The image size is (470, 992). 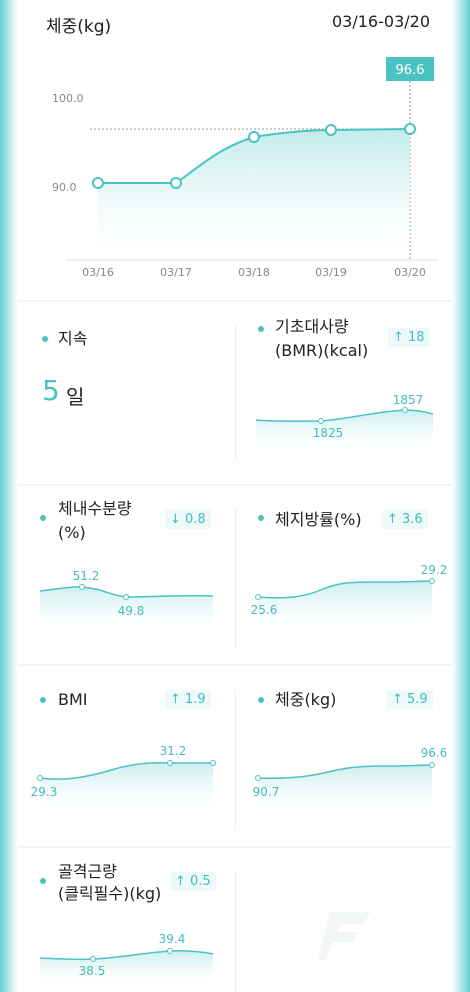 I want to click on x-label-0316: 03/16, so click(x=98, y=272).